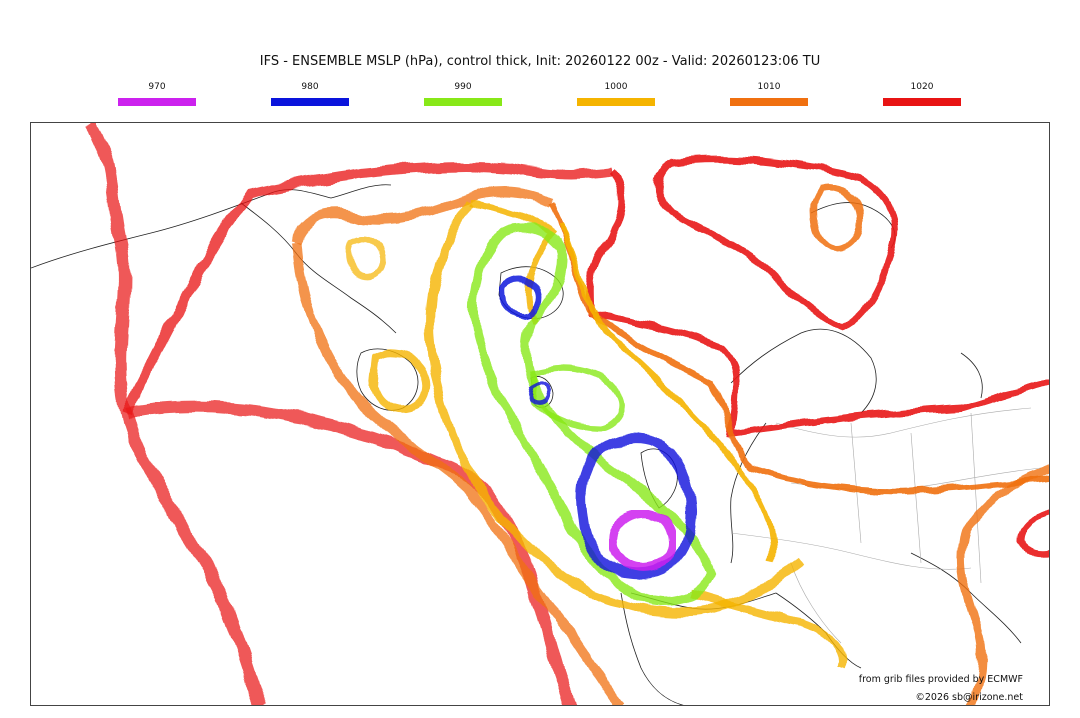 Image resolution: width=1080 pixels, height=718 pixels. Describe the element at coordinates (310, 93) in the screenshot. I see `legend-item-980: 980` at that location.